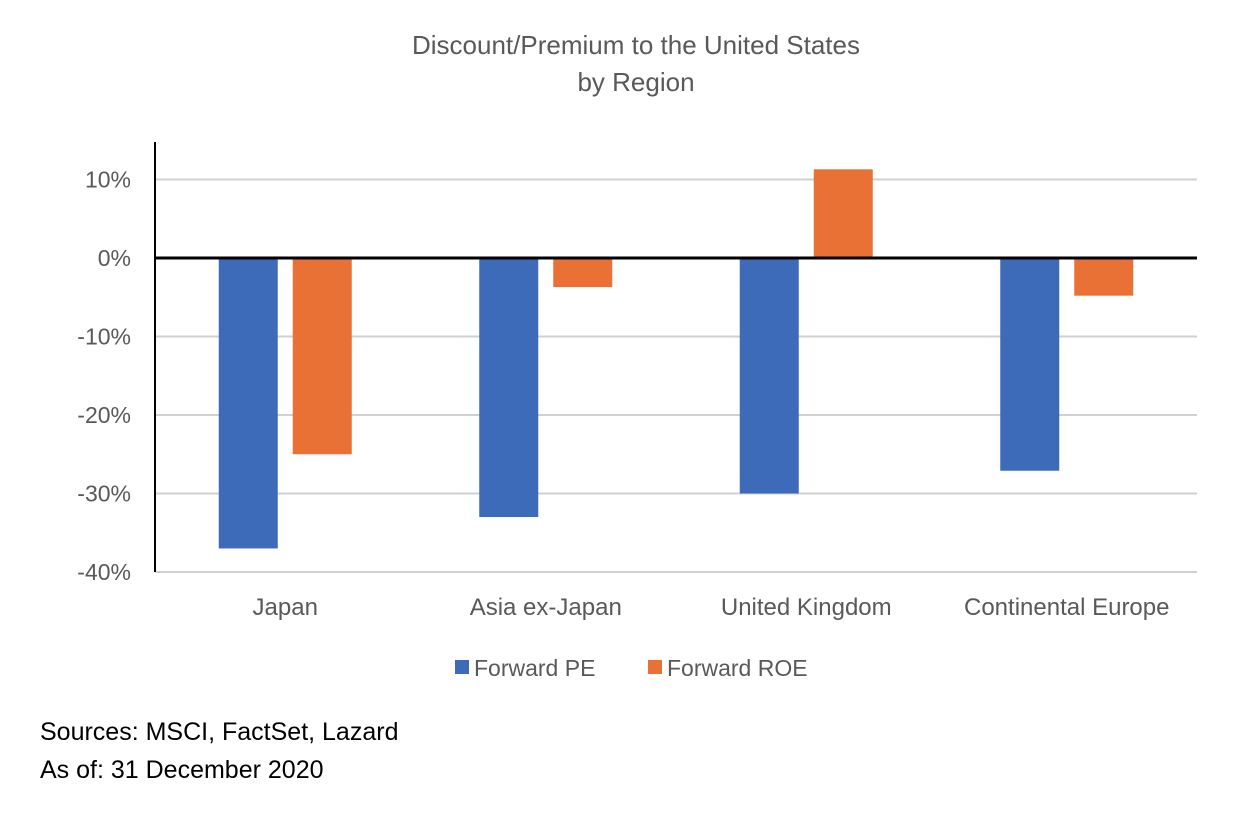 Image resolution: width=1257 pixels, height=824 pixels. Describe the element at coordinates (285, 607) in the screenshot. I see `x-category-label: Japan` at that location.